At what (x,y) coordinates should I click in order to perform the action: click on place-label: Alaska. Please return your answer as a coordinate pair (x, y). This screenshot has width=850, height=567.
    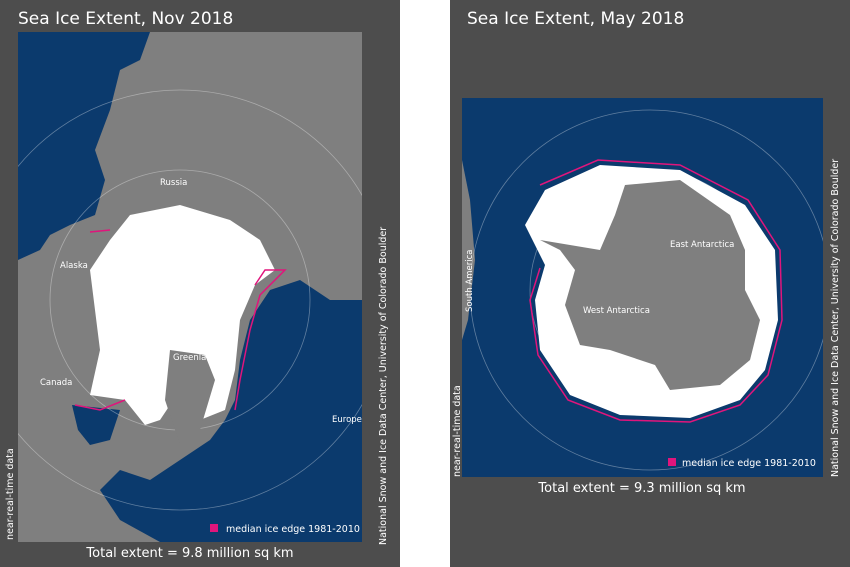
    Looking at the image, I should click on (74, 266).